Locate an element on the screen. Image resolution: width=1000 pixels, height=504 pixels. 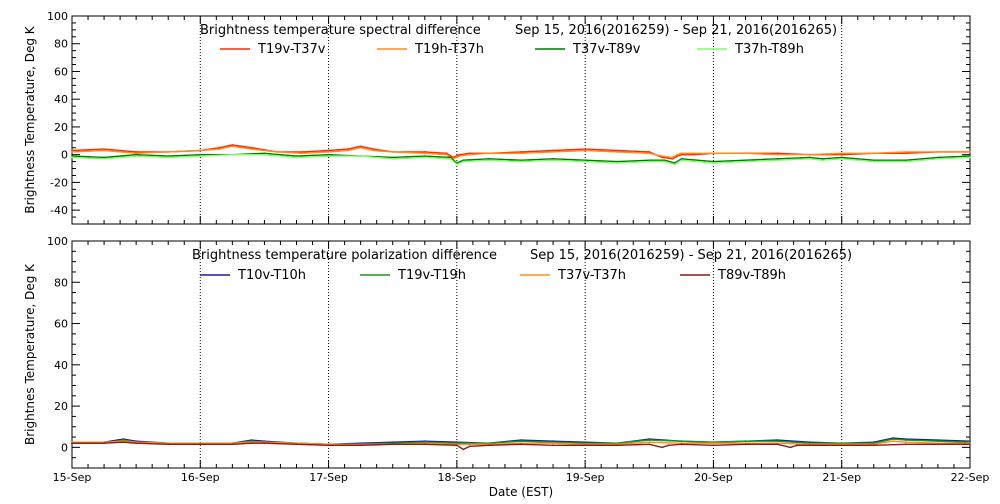
y-tick-label: -40 is located at coordinates (59, 210).